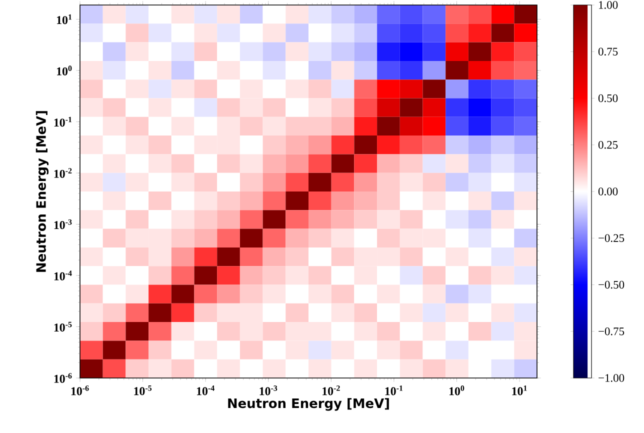 The image size is (644, 433). What do you see at coordinates (308, 404) in the screenshot?
I see `x-axis-title: Neutron Energy [MeV]` at bounding box center [308, 404].